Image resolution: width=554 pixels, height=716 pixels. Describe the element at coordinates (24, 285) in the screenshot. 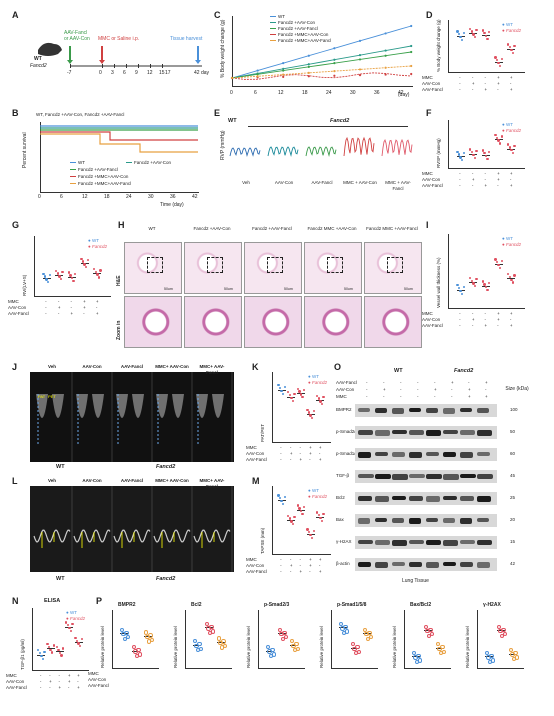

I see `plot-ylabel: RV/(LV+S)` at that location.